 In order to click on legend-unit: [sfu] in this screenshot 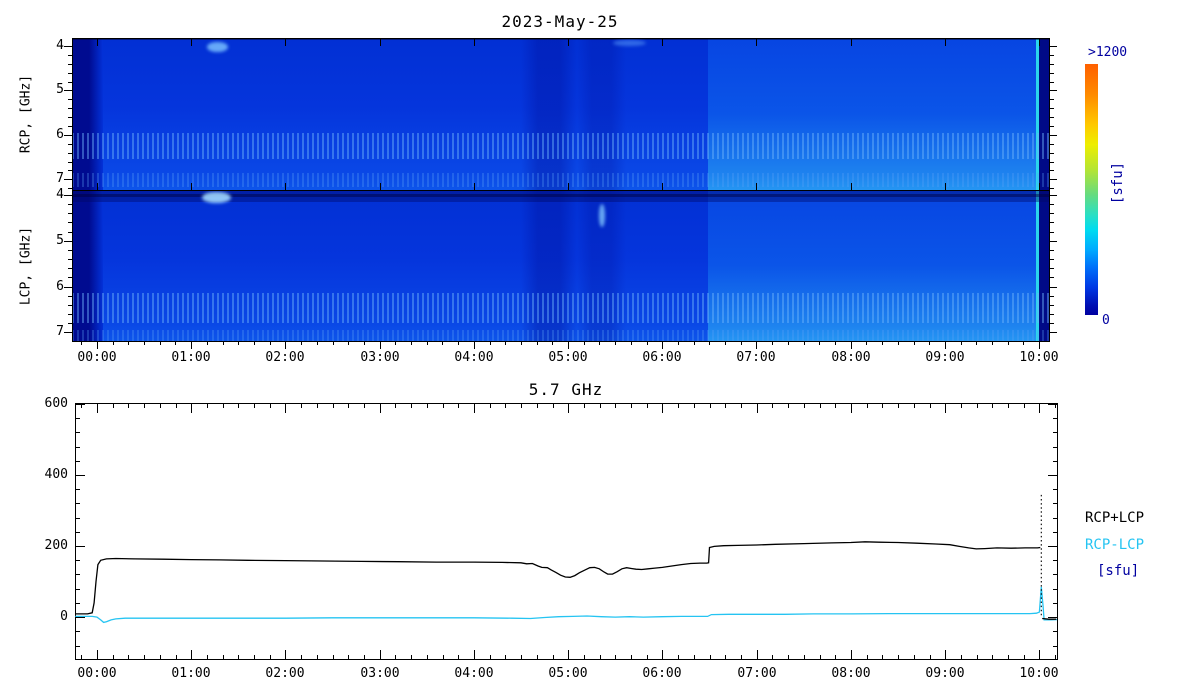, I will do `click(1118, 571)`.